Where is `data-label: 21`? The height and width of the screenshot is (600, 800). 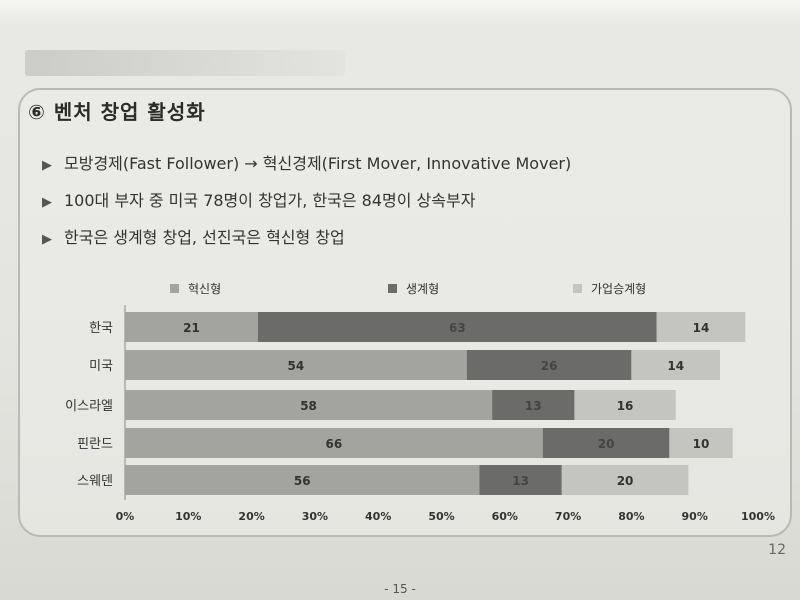
data-label: 21 is located at coordinates (191, 328).